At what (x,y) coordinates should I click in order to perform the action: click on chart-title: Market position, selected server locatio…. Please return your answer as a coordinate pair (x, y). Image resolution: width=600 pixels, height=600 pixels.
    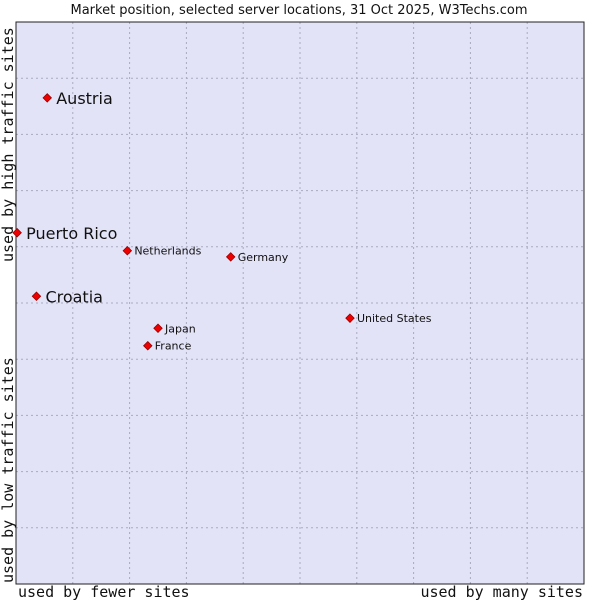
    Looking at the image, I should click on (298, 10).